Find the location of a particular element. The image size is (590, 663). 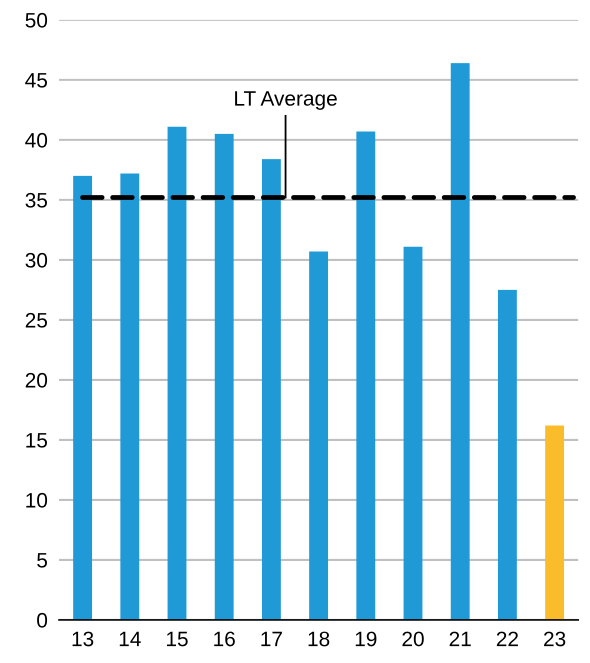

x-tick-label: 19 is located at coordinates (366, 639).